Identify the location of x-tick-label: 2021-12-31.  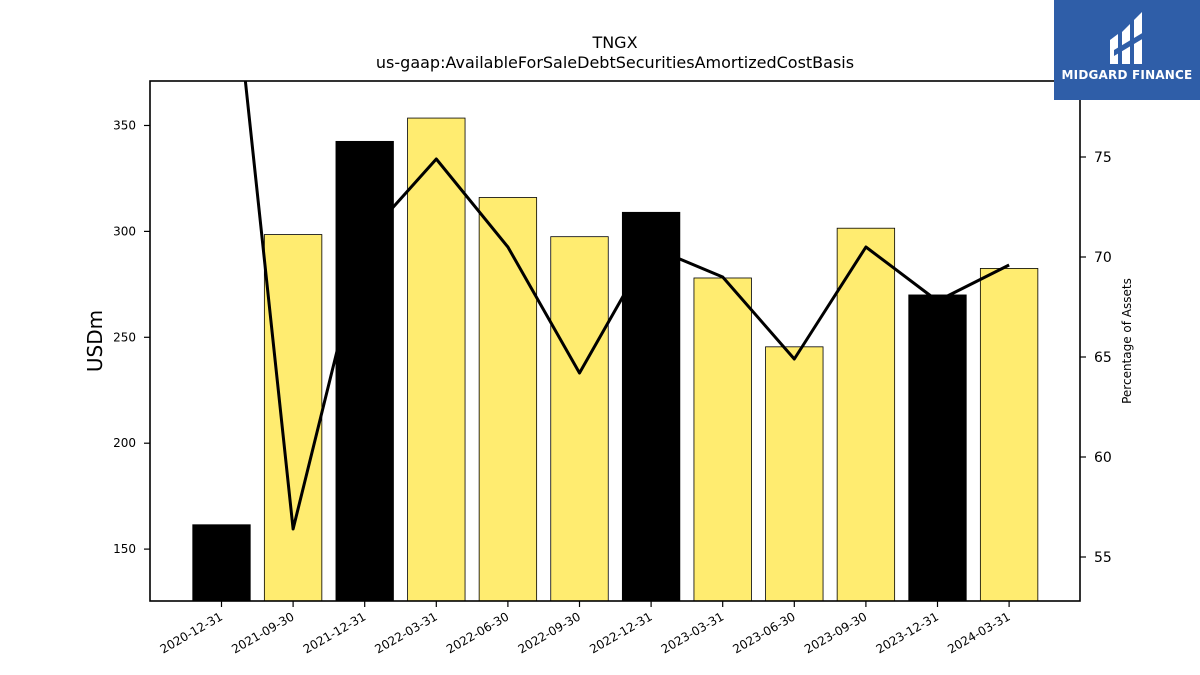
(334, 632).